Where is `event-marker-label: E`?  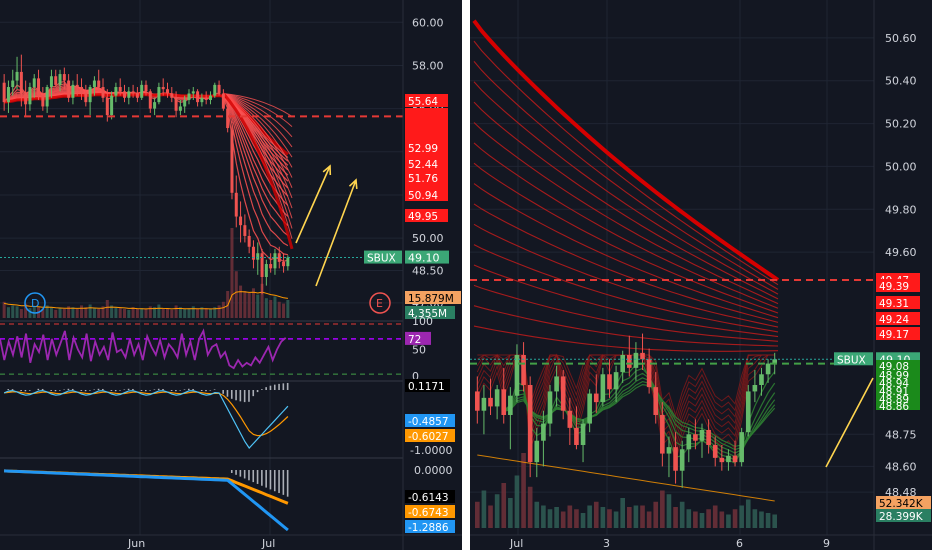
event-marker-label: E is located at coordinates (379, 303).